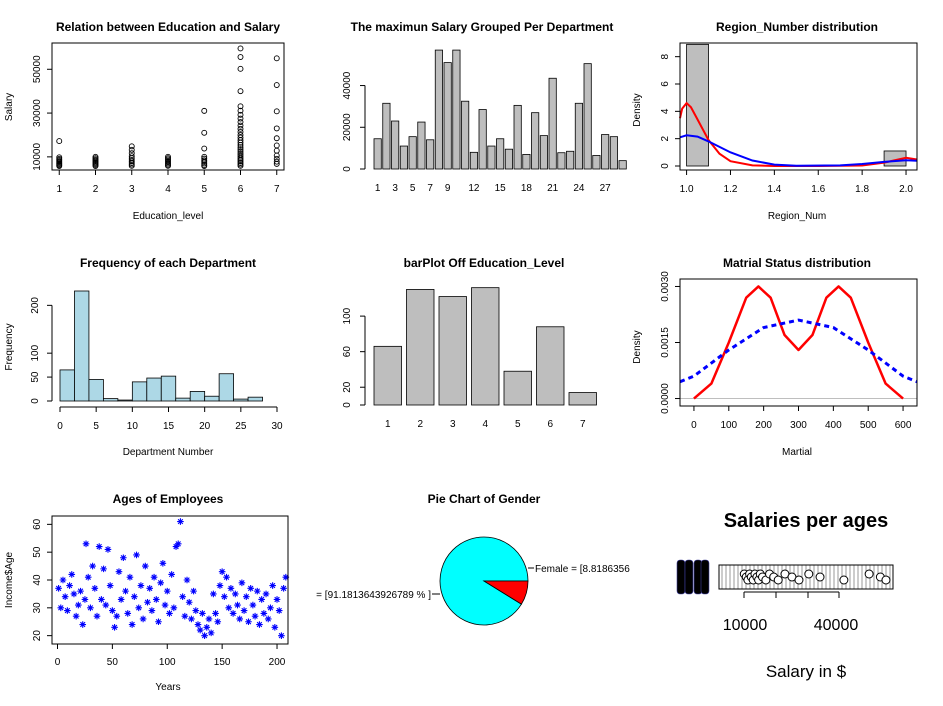  Describe the element at coordinates (868, 425) in the screenshot. I see `x-tick-label: 500` at that location.